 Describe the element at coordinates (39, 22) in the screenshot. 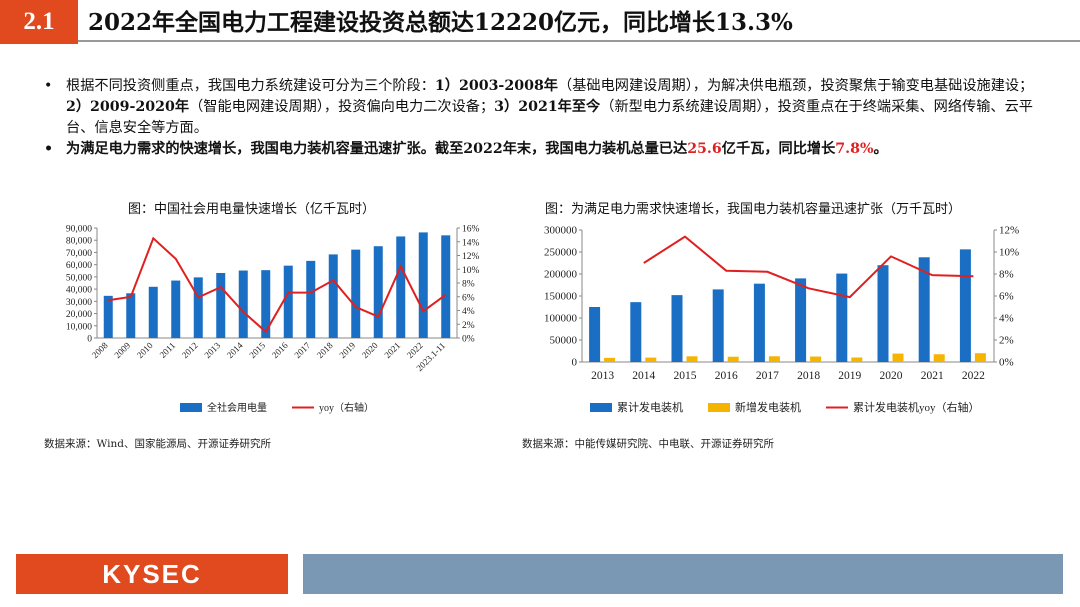

I see `section-number: 2.1` at that location.